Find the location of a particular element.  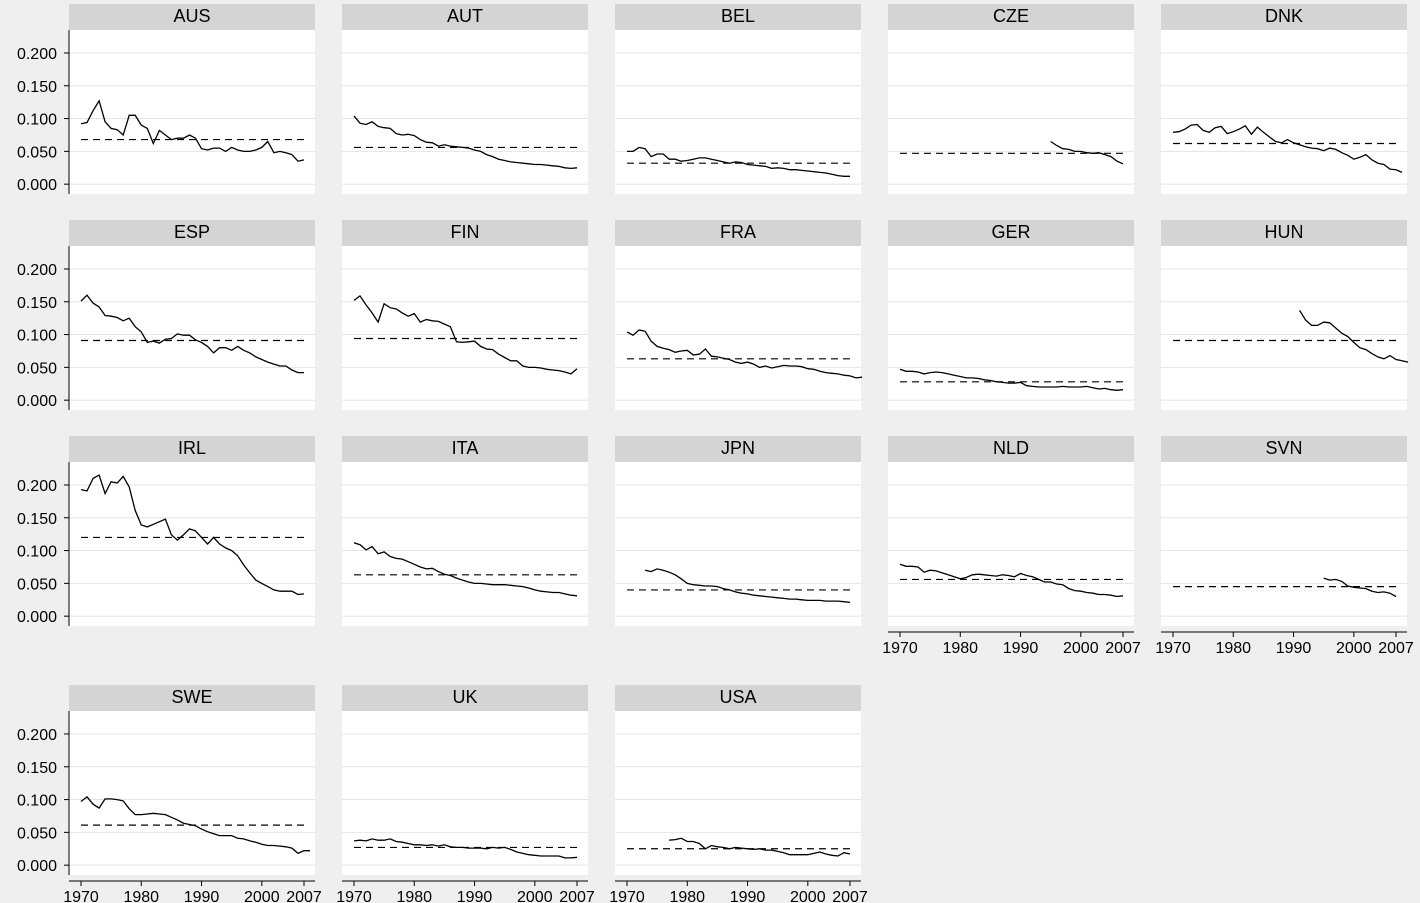

panel-fra: FRA is located at coordinates (739, 315).